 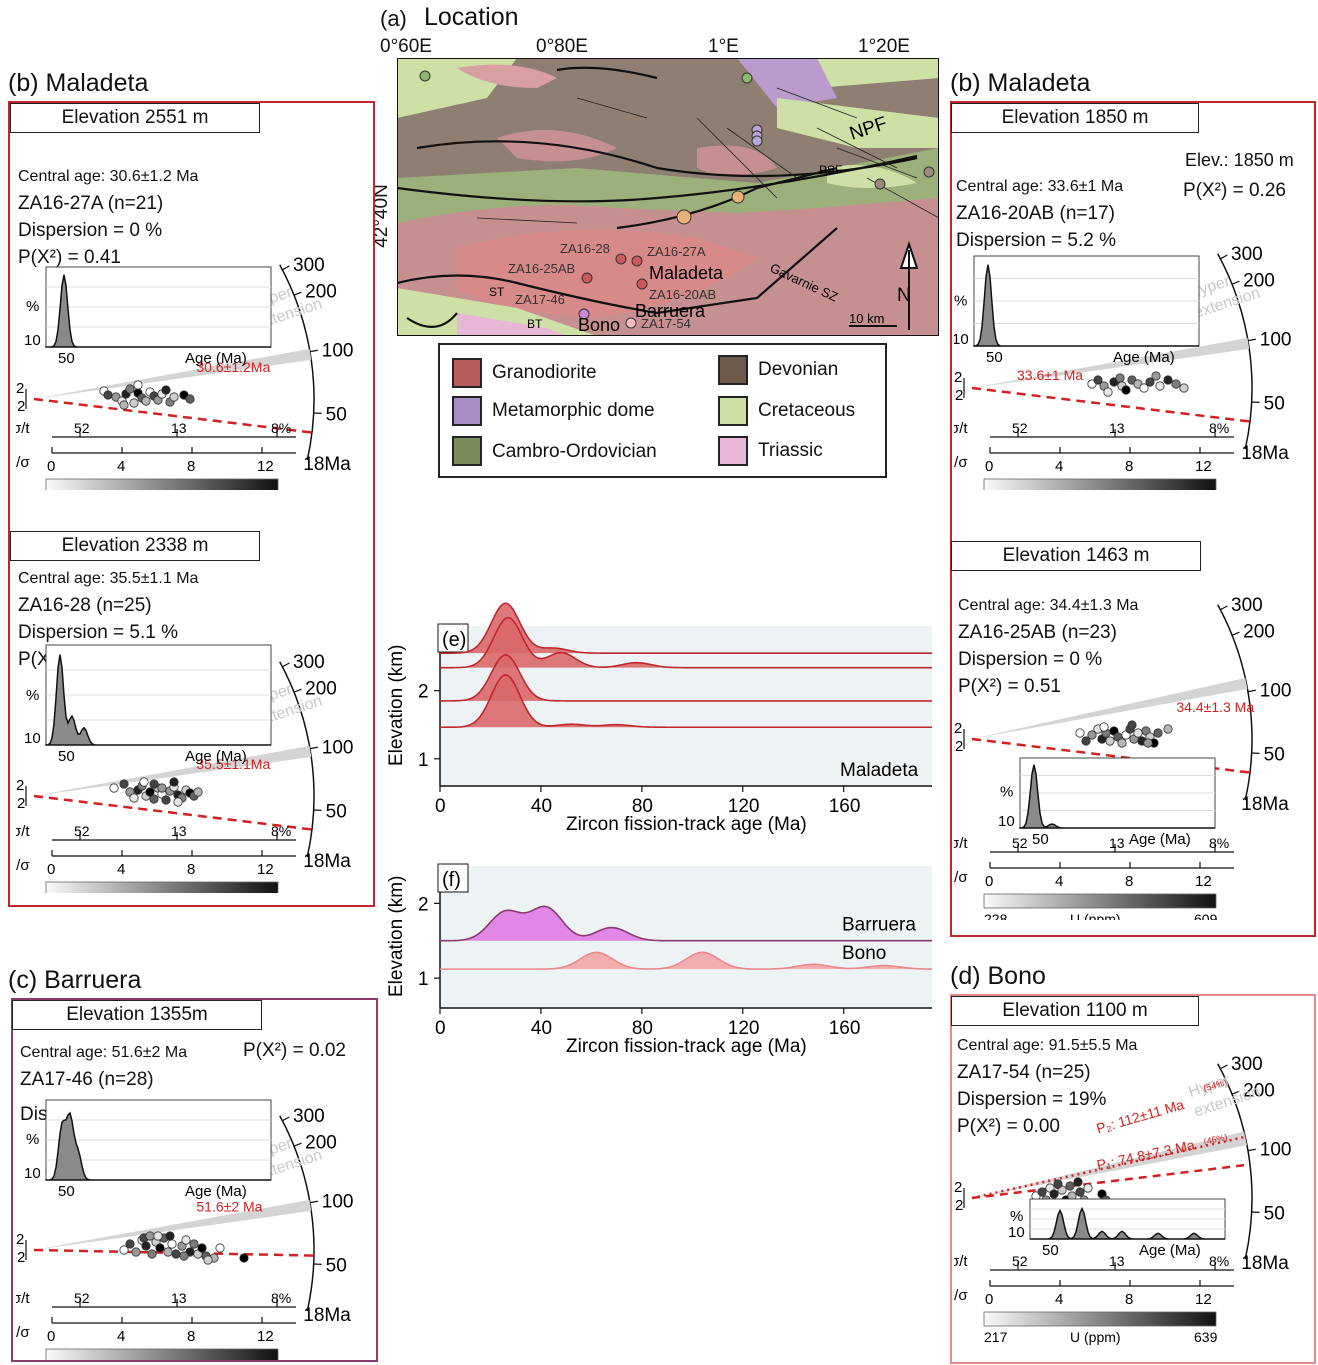 I want to click on hyper-extension-band, so click(x=1110, y=708).